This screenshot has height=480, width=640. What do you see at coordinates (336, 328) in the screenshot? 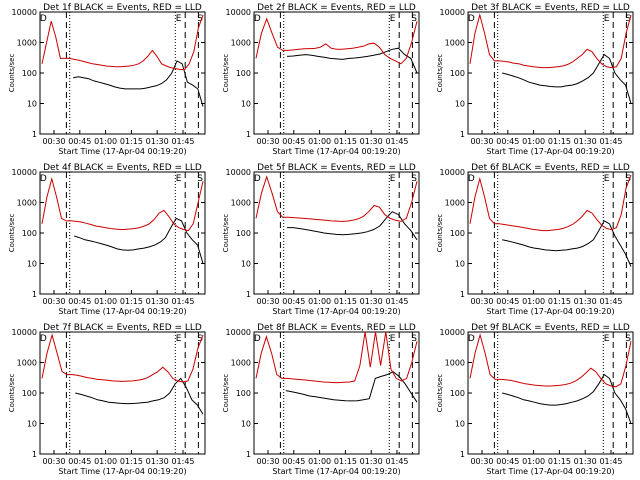
I see `chart-title: Det 8f BLACK = Events, RED = LLD` at bounding box center [336, 328].